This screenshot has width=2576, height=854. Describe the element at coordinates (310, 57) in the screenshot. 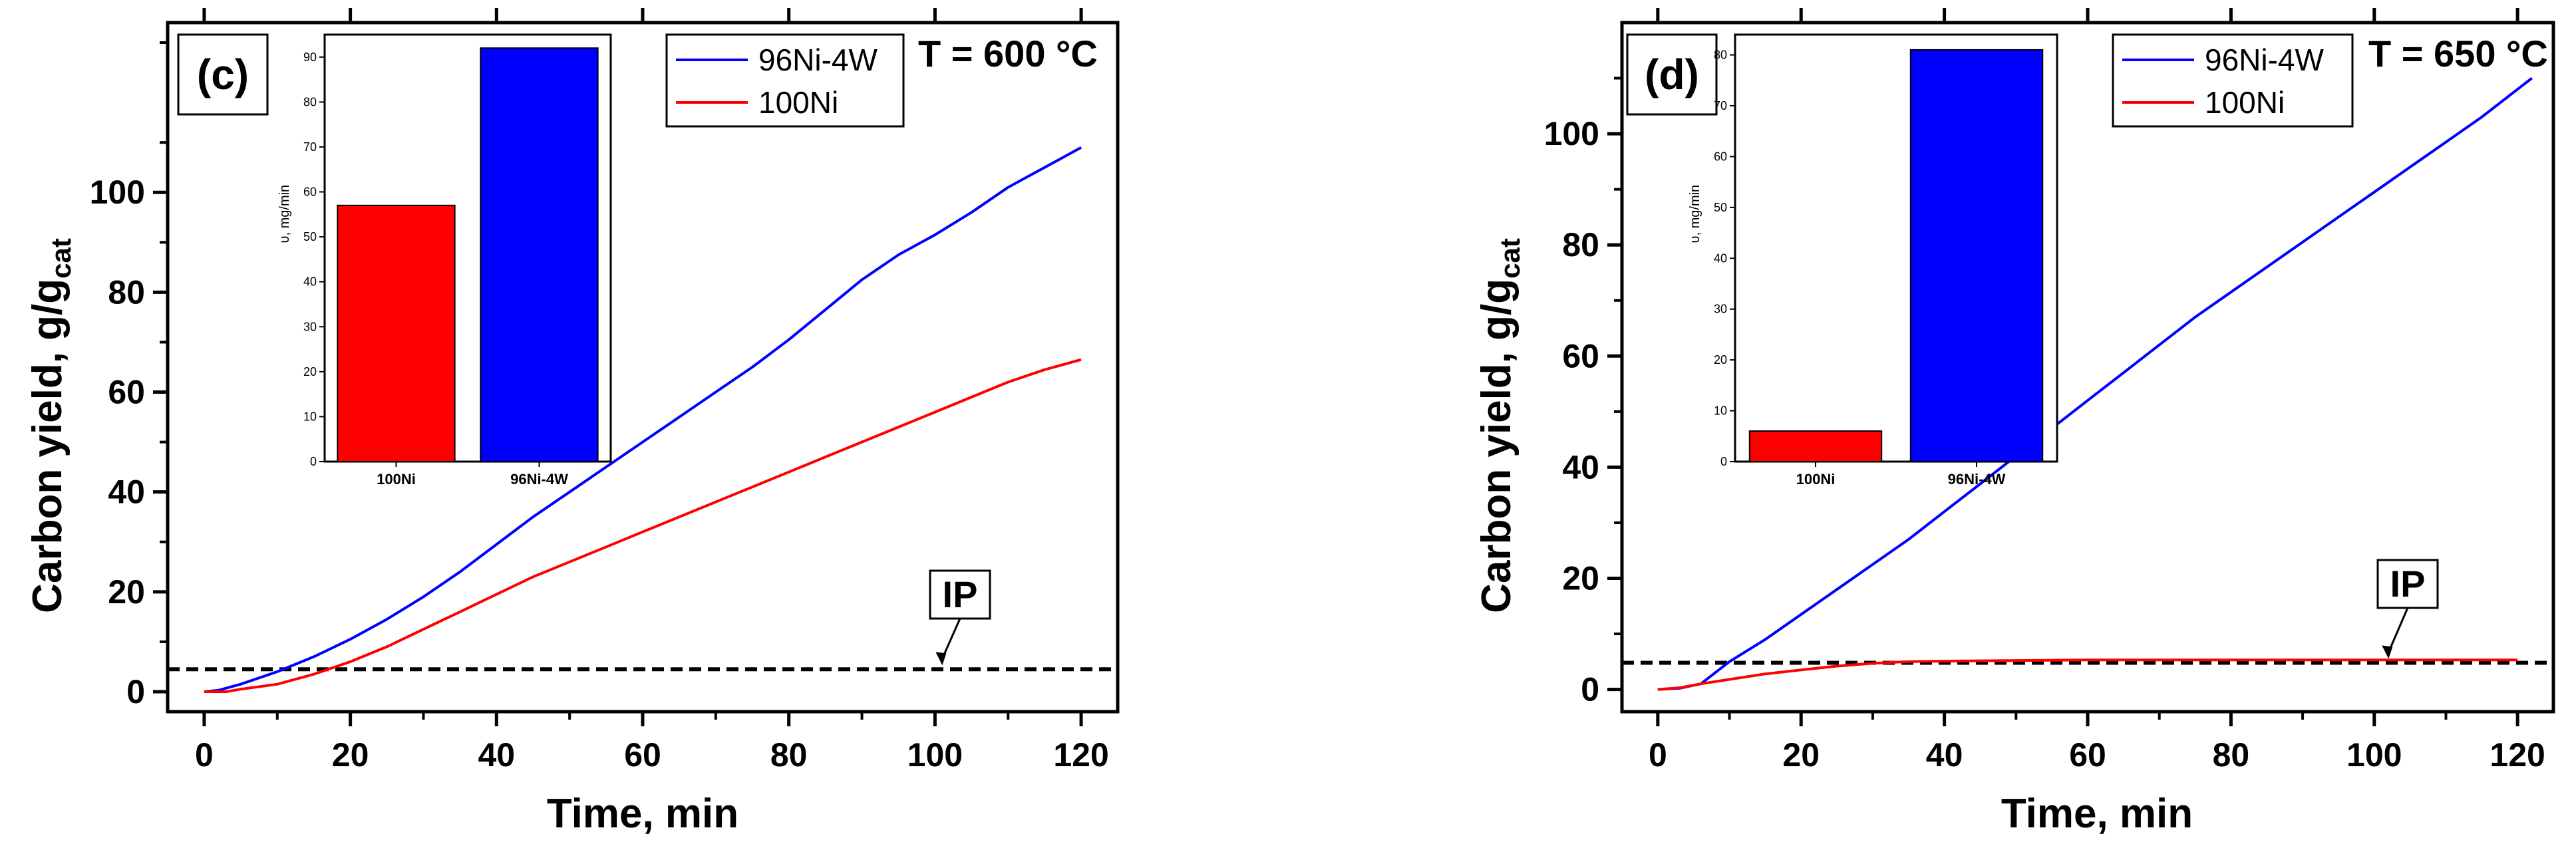

I see `inset-y-tick-label: 90` at that location.